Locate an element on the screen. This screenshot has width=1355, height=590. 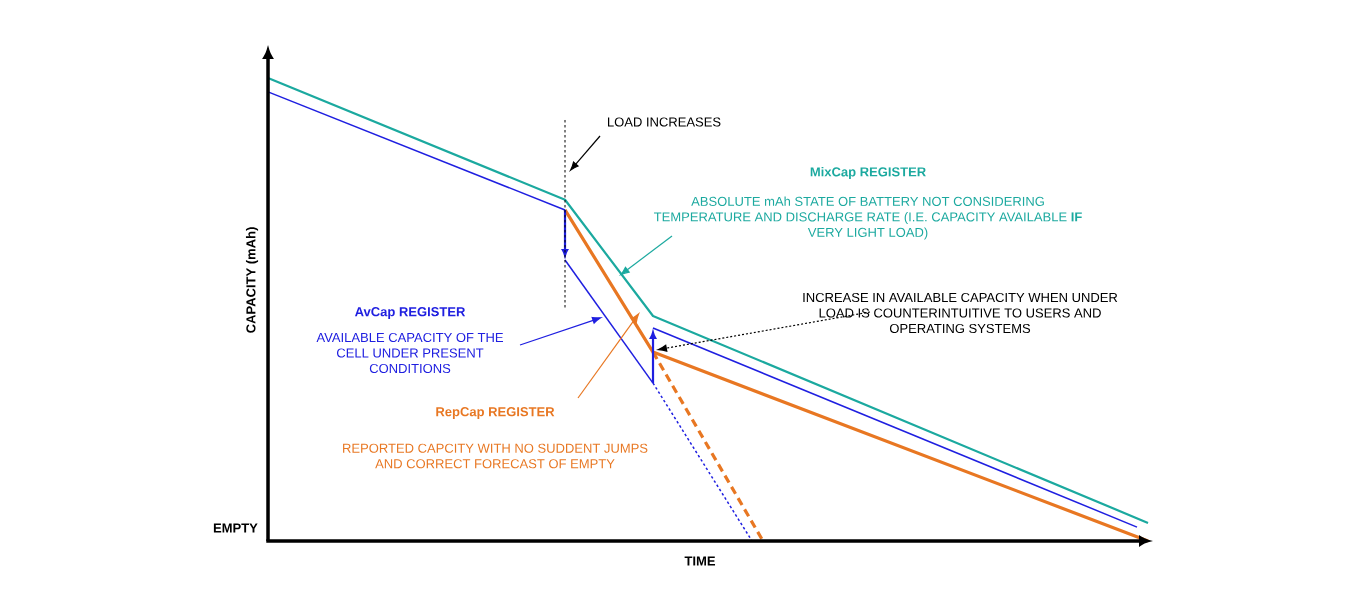
text: ABSOLUTE mAh STATE OF BATTERY NOT CONSIDERING TEMPERATURE AND DISCHARGE RATE (I.E. CAPACITY AVAILABLE IF VERY LIGHT LOAD) is located at coordinates (868, 218).